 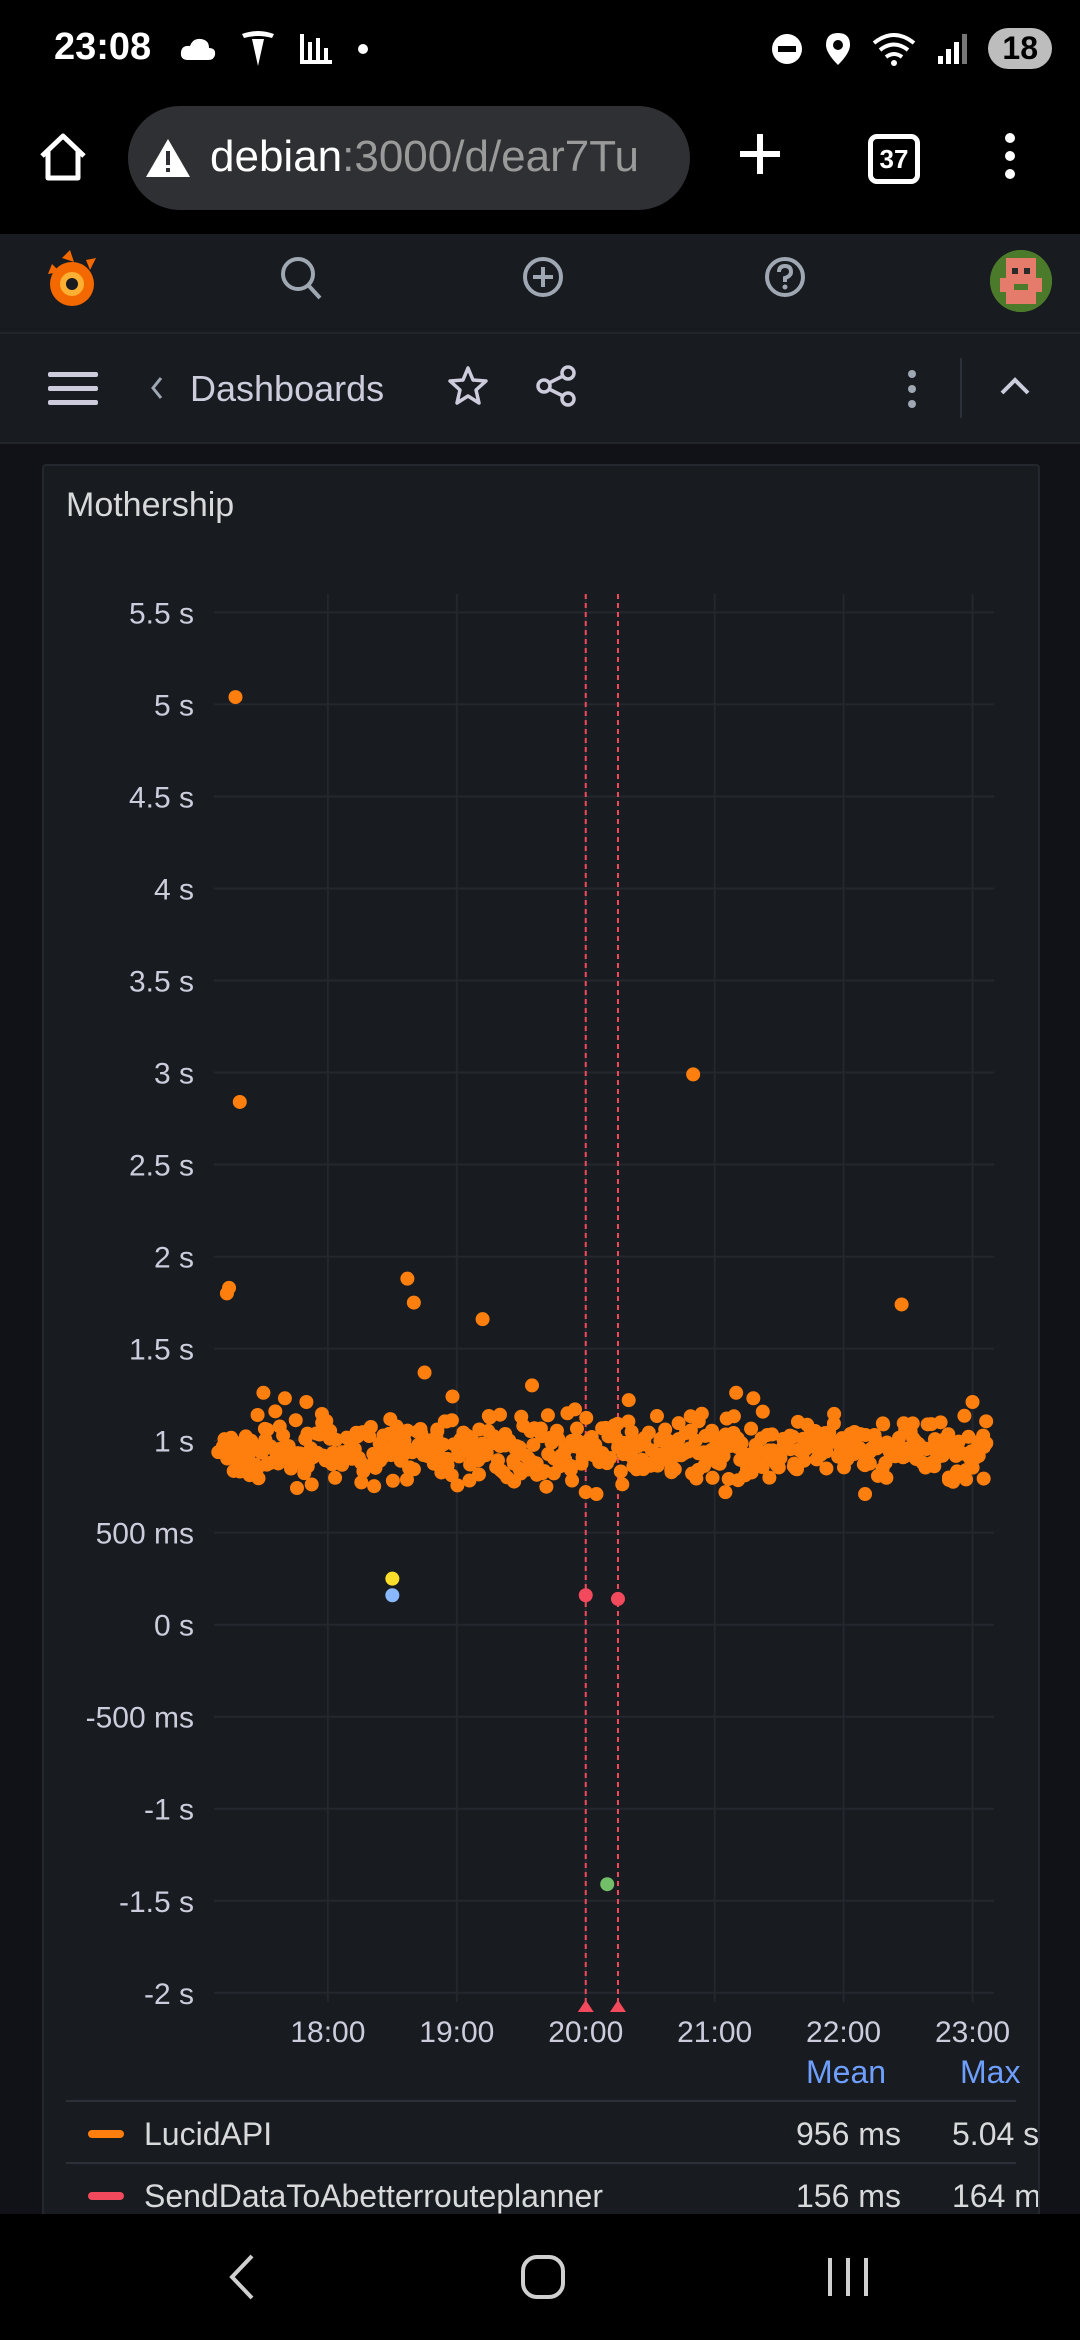 What do you see at coordinates (1015, 386) in the screenshot?
I see `chevron-up-icon` at bounding box center [1015, 386].